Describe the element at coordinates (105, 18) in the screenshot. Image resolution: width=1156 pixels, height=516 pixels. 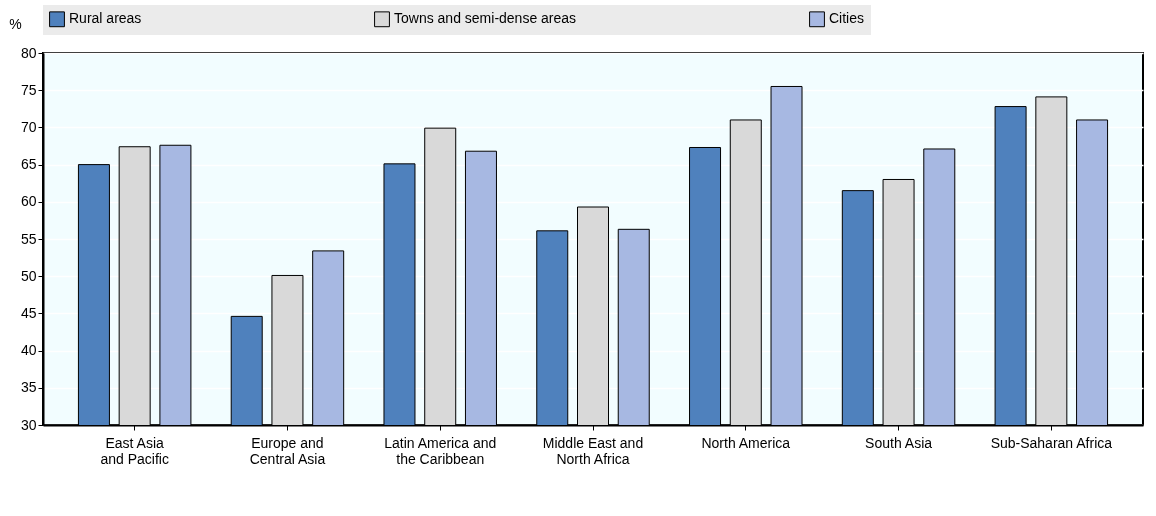
I see `legend-label: Rural areas` at that location.